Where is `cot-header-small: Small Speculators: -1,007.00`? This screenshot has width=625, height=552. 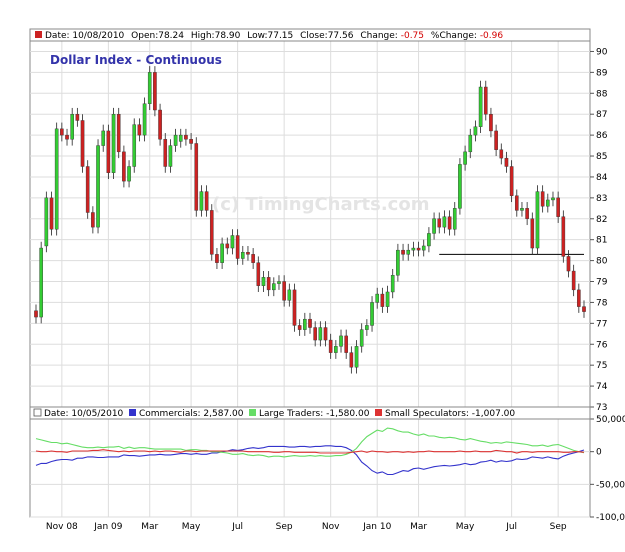 cot-header-small: Small Speculators: -1,007.00 is located at coordinates (450, 414).